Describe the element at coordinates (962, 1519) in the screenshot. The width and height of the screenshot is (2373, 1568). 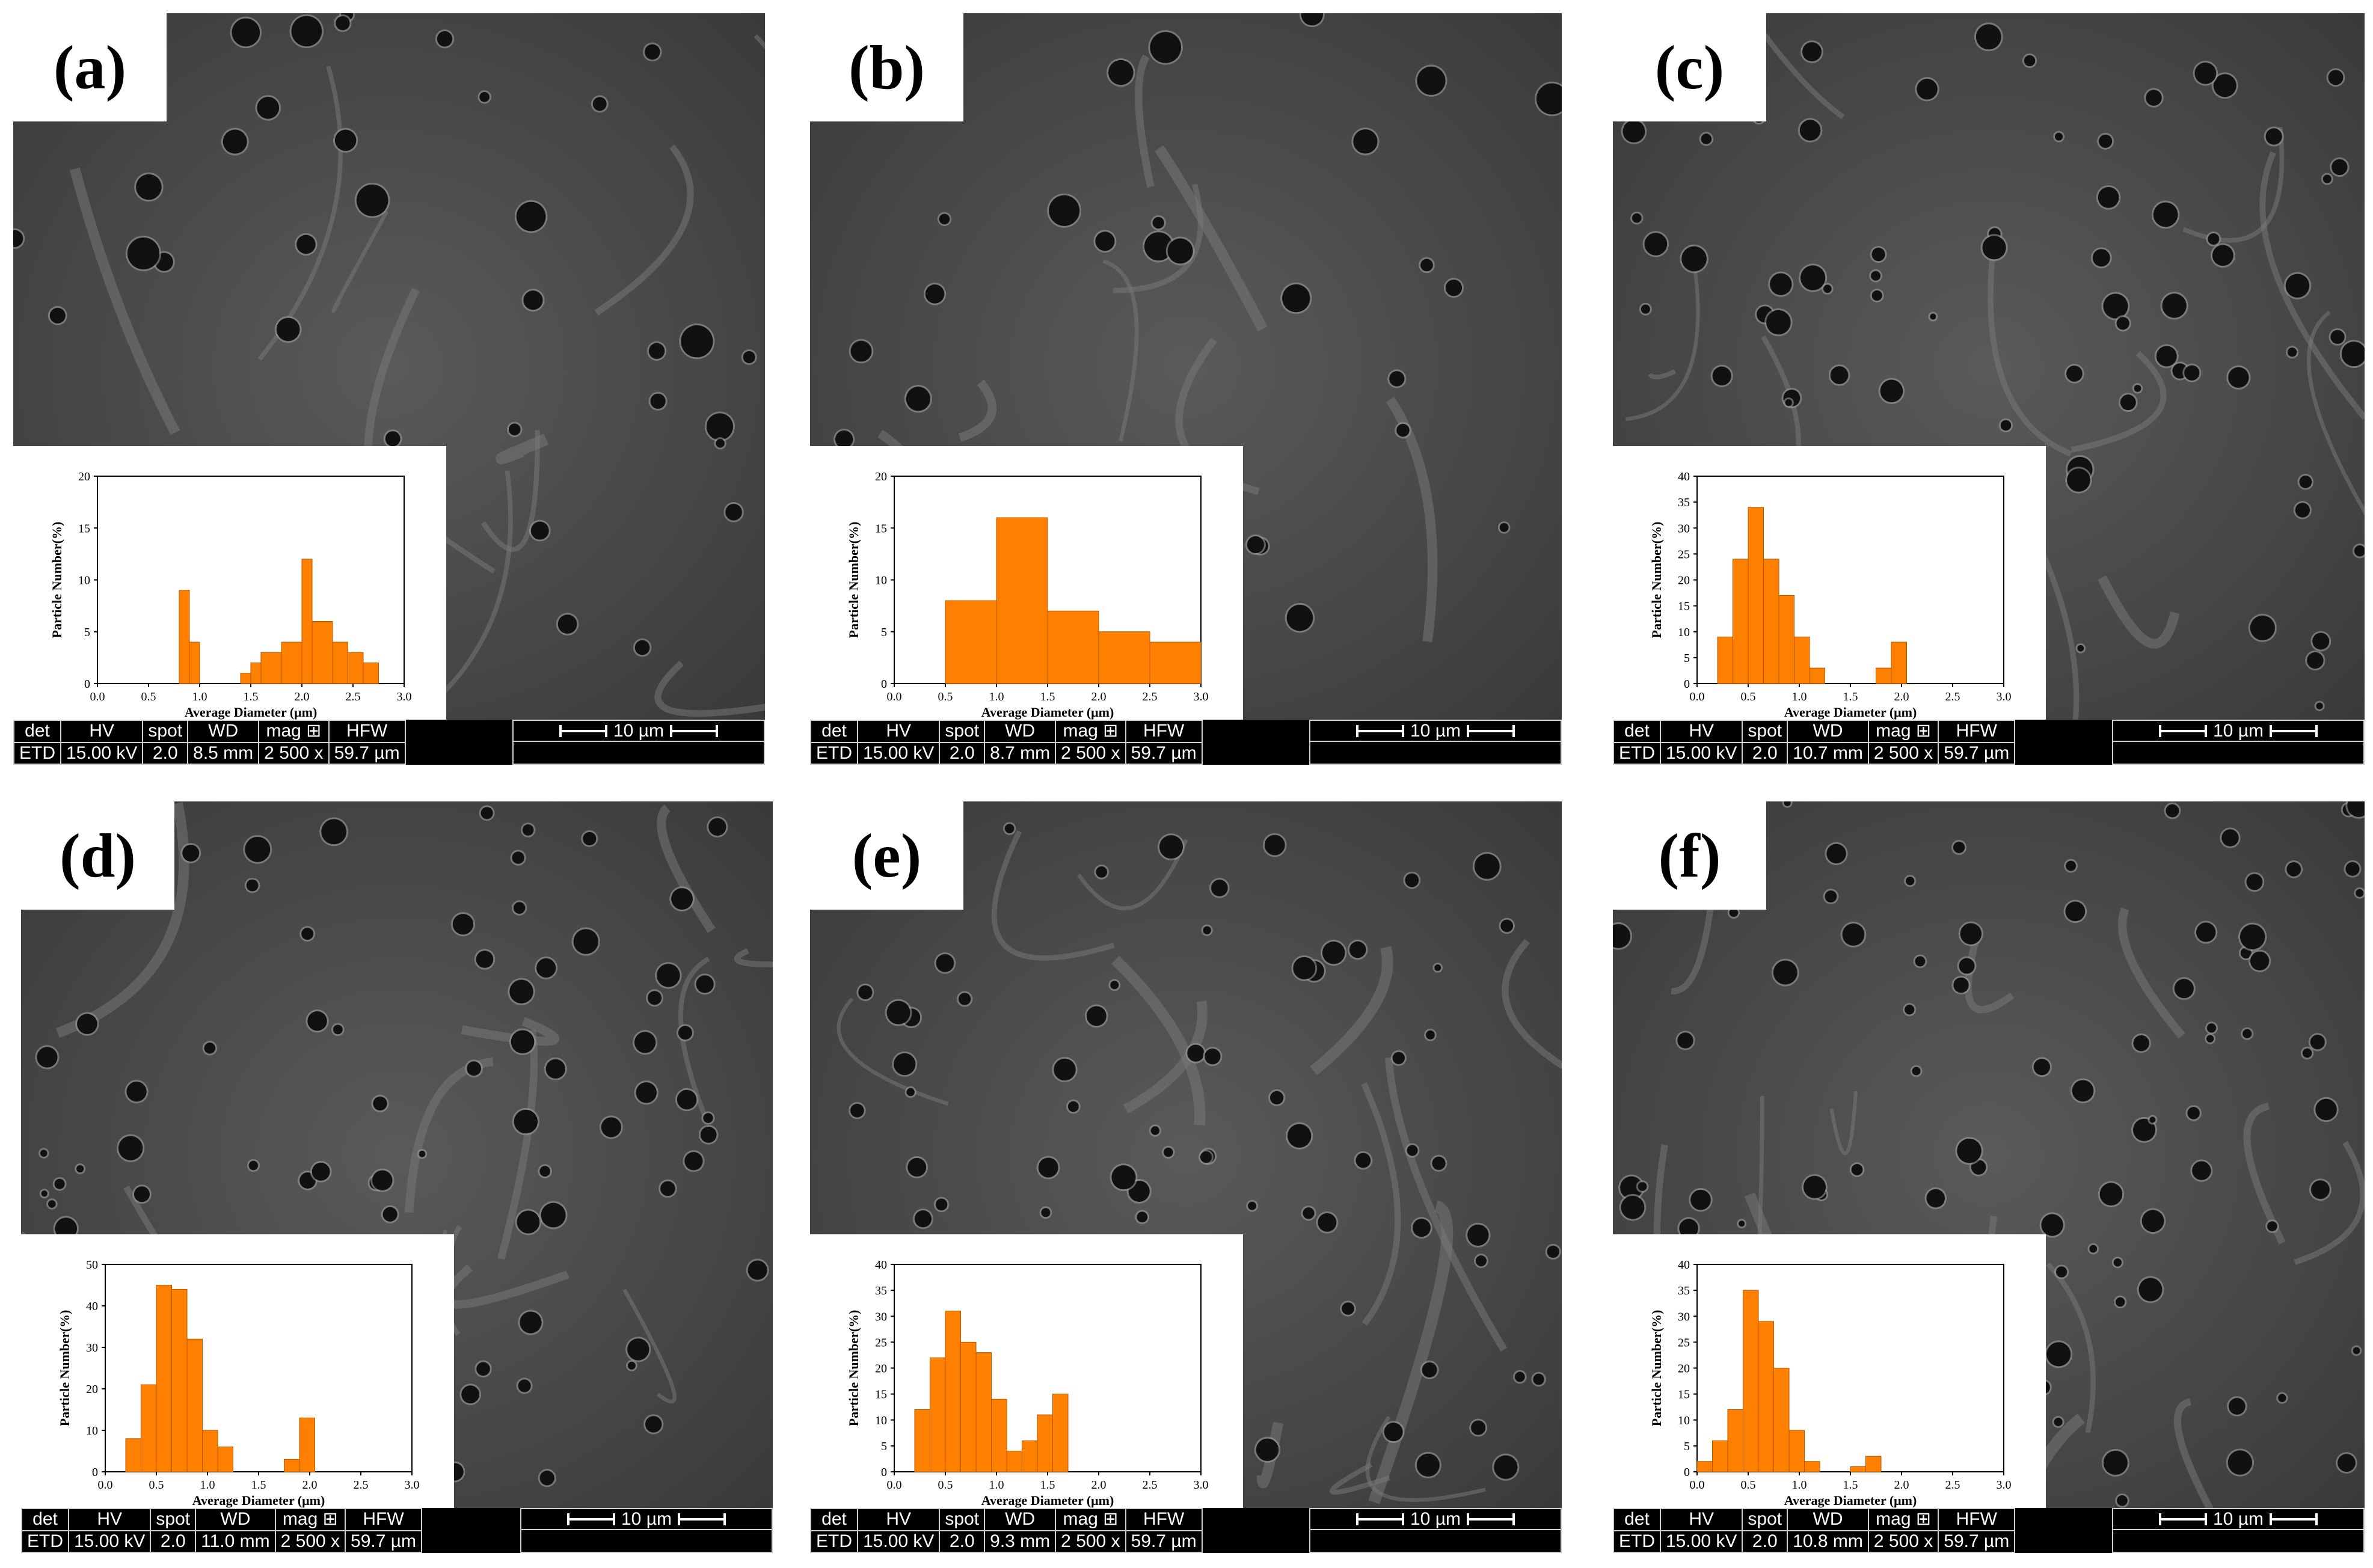
I see `info-label: spot` at that location.